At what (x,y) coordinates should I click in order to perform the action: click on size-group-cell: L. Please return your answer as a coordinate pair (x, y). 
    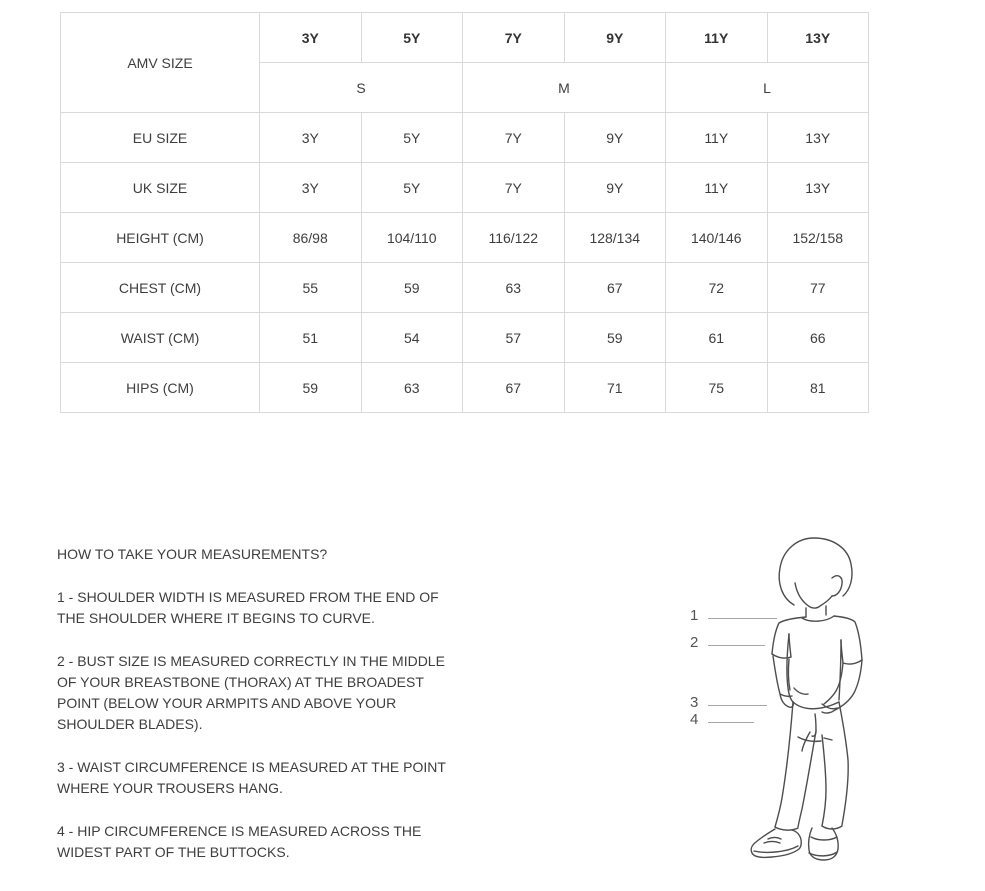
    Looking at the image, I should click on (767, 87).